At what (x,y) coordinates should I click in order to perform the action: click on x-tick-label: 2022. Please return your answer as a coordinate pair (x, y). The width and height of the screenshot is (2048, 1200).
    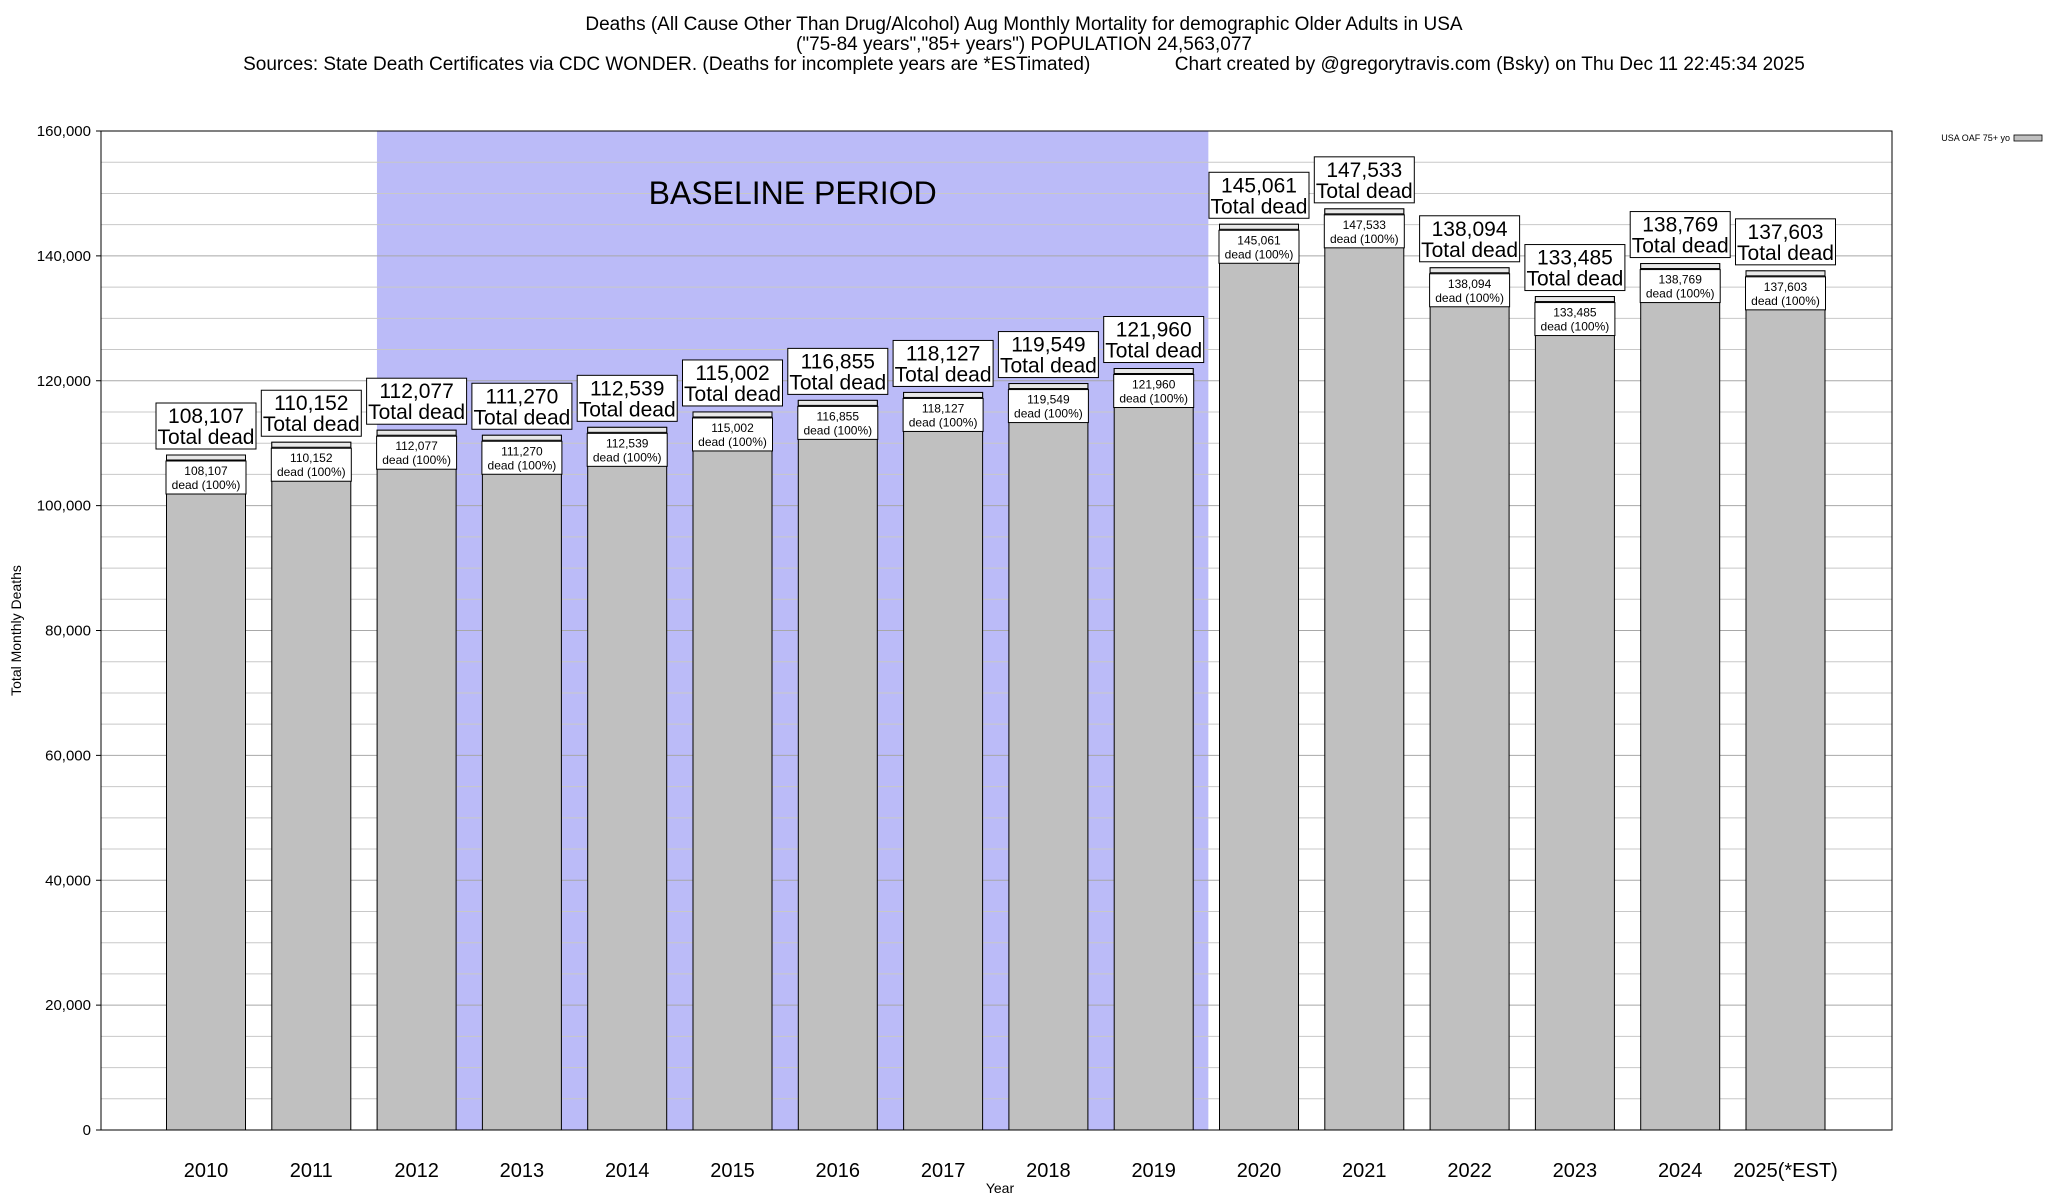
    Looking at the image, I should click on (1469, 1171).